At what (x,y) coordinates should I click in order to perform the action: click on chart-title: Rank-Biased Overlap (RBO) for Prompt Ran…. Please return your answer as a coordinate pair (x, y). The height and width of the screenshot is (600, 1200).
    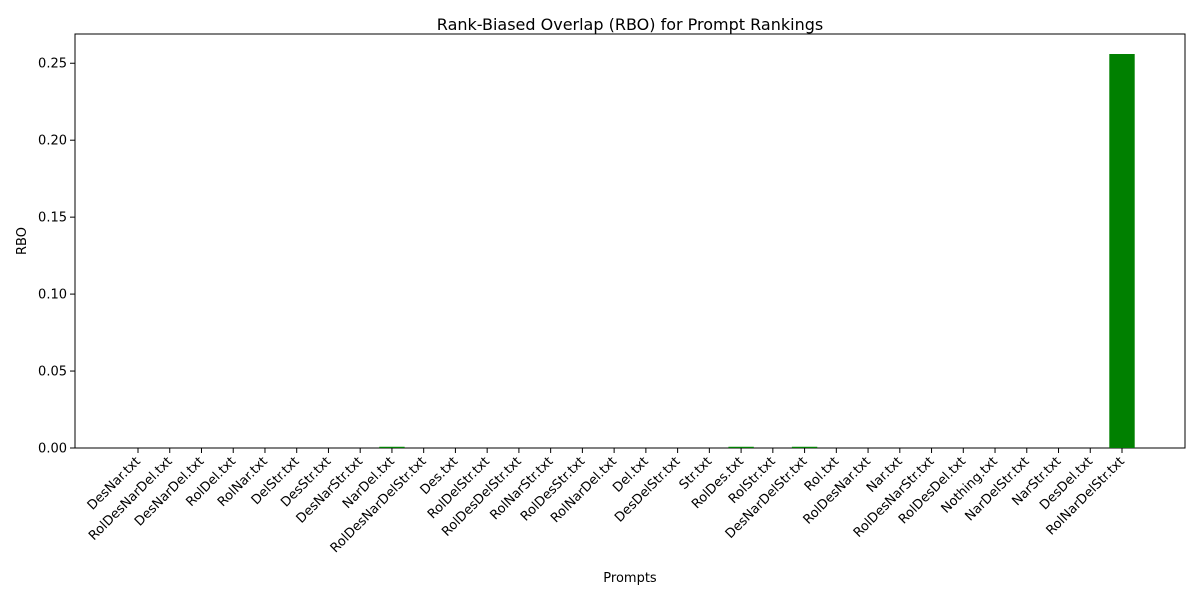
    Looking at the image, I should click on (630, 24).